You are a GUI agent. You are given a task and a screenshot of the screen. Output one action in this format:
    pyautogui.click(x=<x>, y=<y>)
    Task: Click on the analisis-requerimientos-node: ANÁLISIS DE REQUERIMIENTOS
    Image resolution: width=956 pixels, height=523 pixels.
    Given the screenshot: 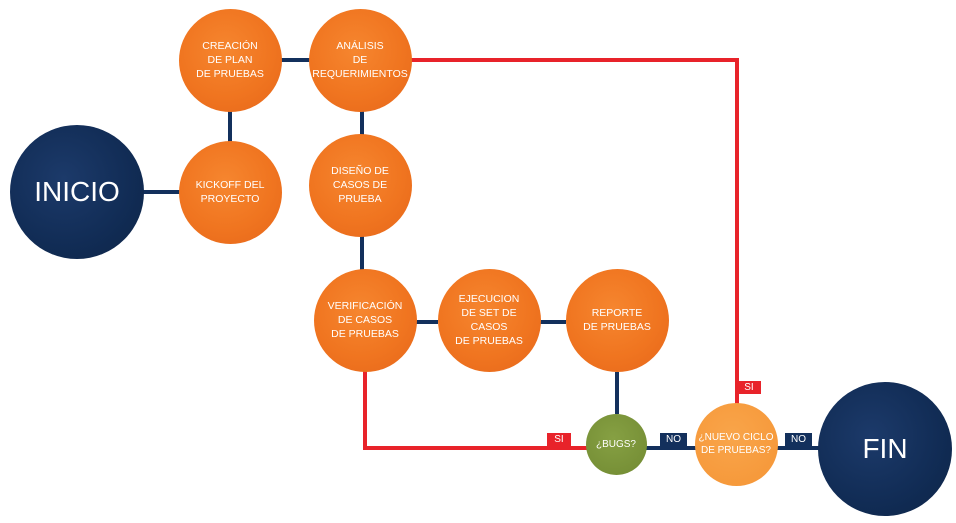 What is the action you would take?
    pyautogui.click(x=360, y=60)
    